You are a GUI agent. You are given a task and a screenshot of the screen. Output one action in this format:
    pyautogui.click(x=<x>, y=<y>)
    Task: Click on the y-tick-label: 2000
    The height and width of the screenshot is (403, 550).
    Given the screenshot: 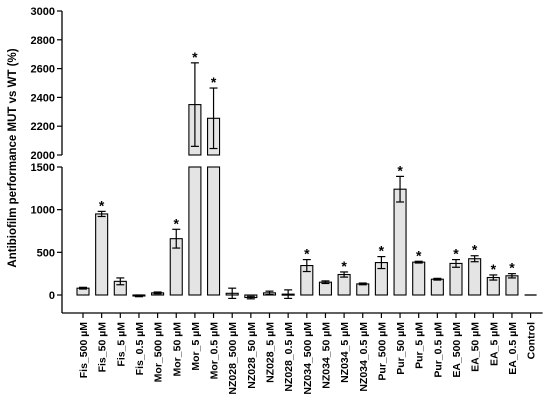 What is the action you would take?
    pyautogui.click(x=43, y=156)
    